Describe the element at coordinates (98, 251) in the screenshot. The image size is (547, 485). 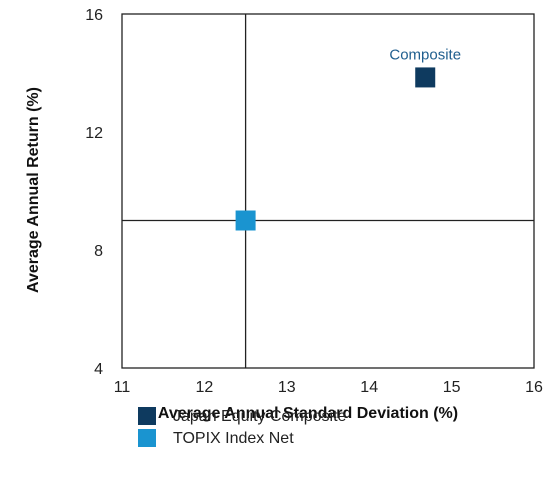
I see `y-tick-label-1: 8` at that location.